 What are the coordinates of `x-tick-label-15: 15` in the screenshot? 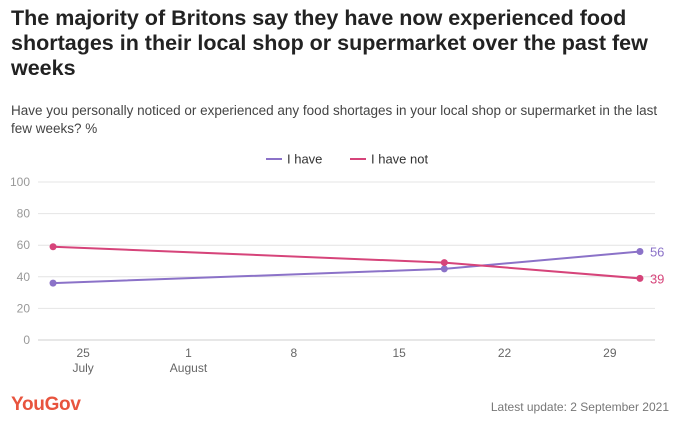 It's located at (399, 353).